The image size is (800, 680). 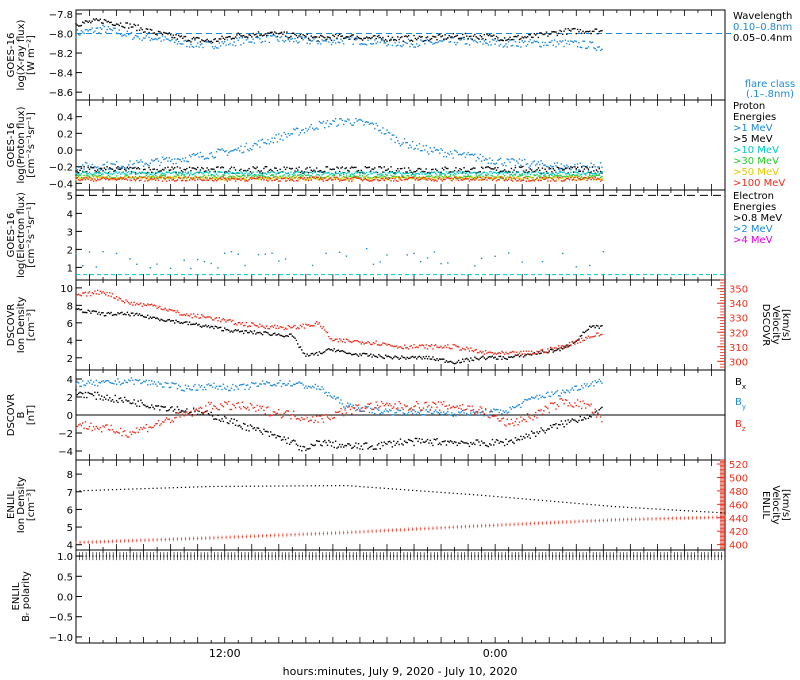 I want to click on series--10-mev, so click(x=339, y=173).